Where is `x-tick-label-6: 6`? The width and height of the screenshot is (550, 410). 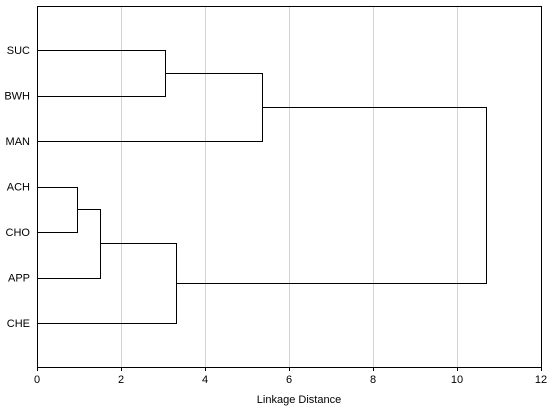 x-tick-label-6: 6 is located at coordinates (289, 380).